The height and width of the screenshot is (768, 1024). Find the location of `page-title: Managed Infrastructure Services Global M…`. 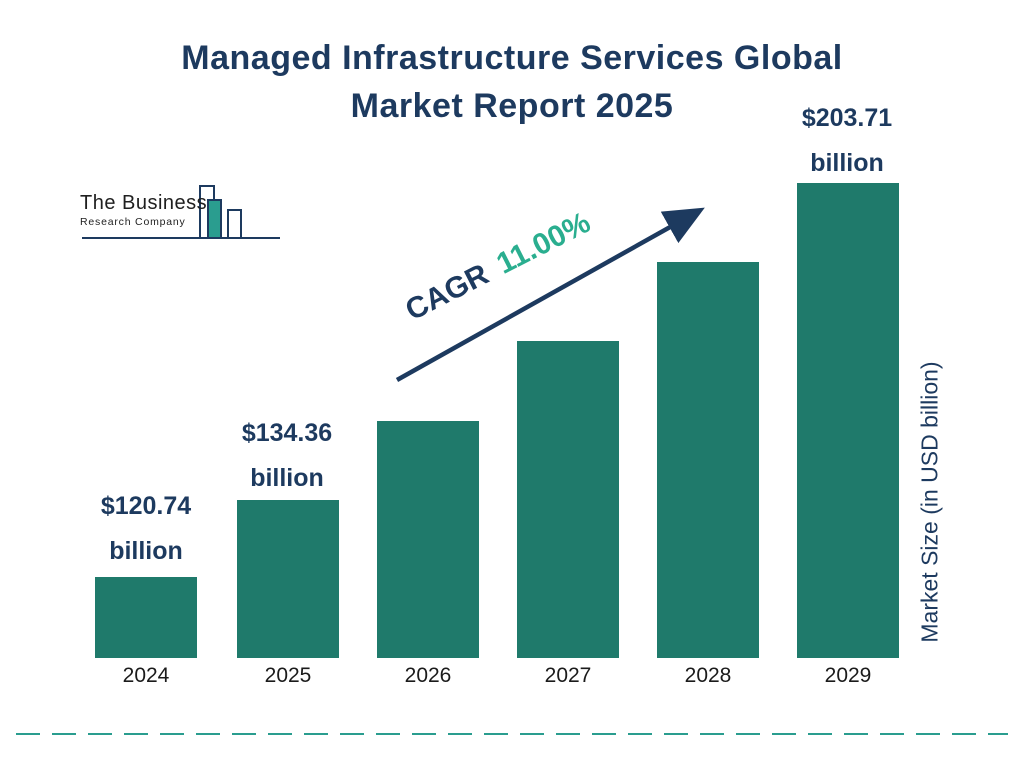

page-title: Managed Infrastructure Services Global M… is located at coordinates (512, 82).